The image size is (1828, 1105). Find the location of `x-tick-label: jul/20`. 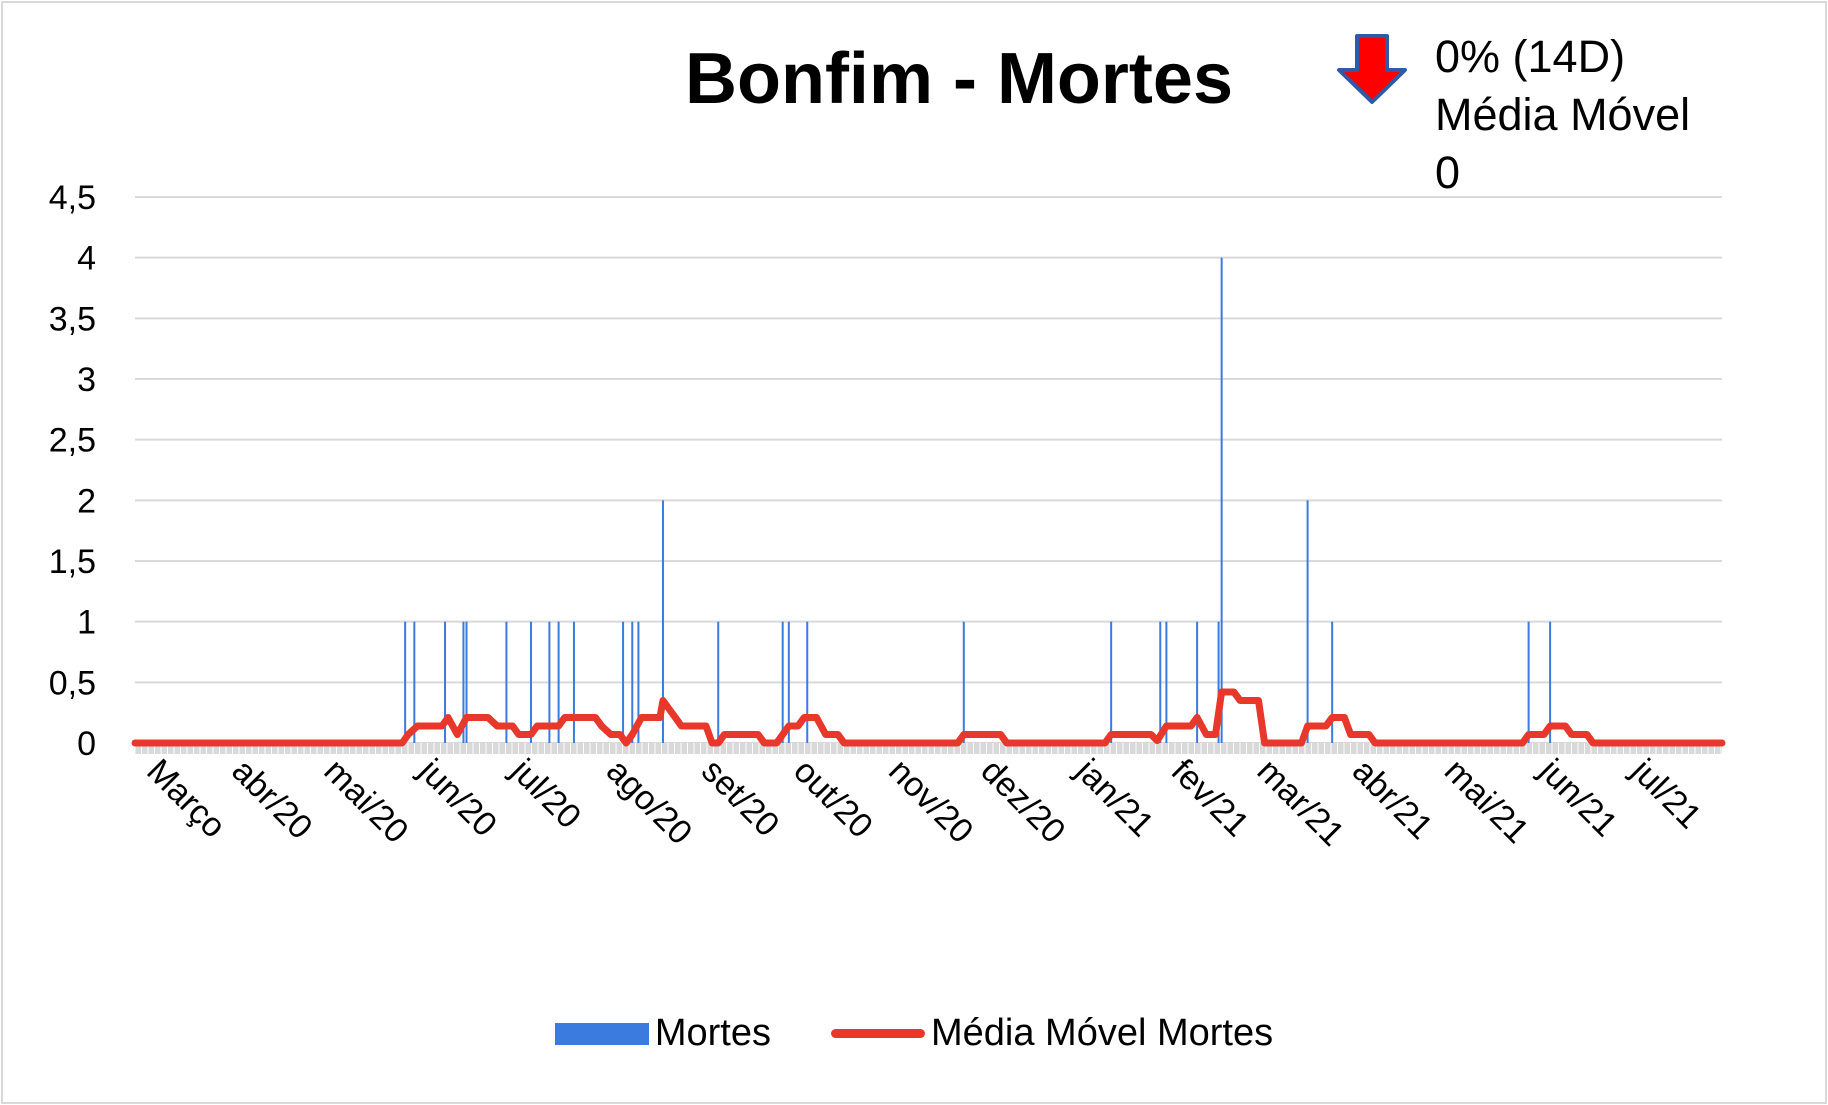

x-tick-label: jul/20 is located at coordinates (545, 793).